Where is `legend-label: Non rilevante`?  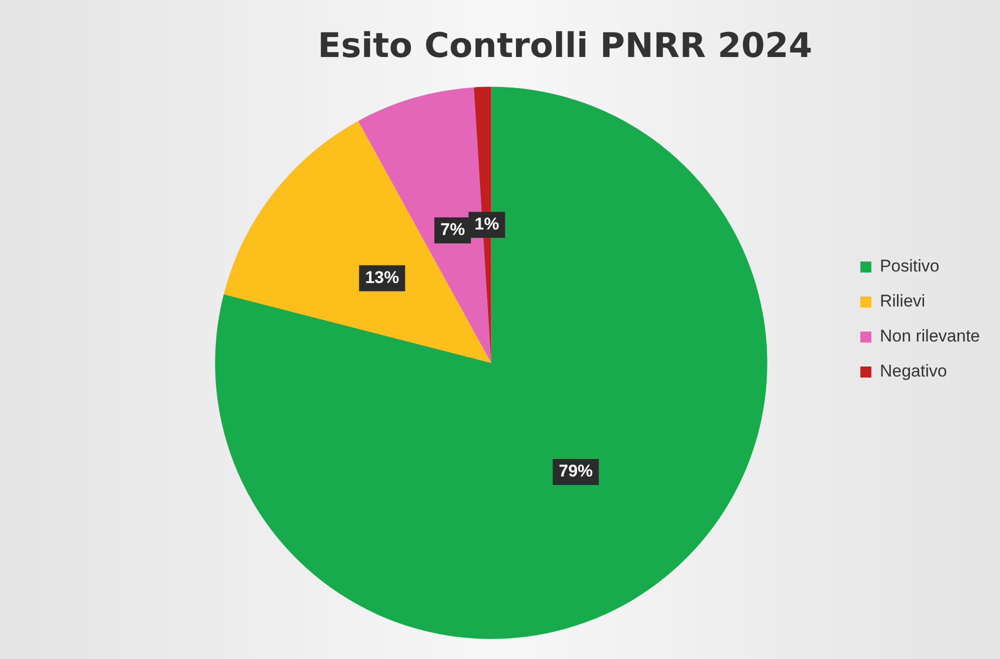
legend-label: Non rilevante is located at coordinates (930, 336).